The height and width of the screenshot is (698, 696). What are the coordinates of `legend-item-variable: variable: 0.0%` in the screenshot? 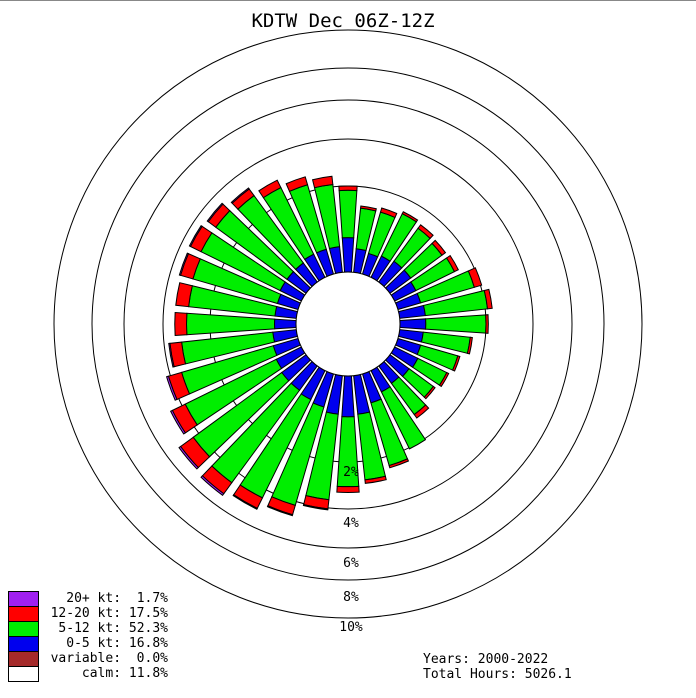 It's located at (88, 659).